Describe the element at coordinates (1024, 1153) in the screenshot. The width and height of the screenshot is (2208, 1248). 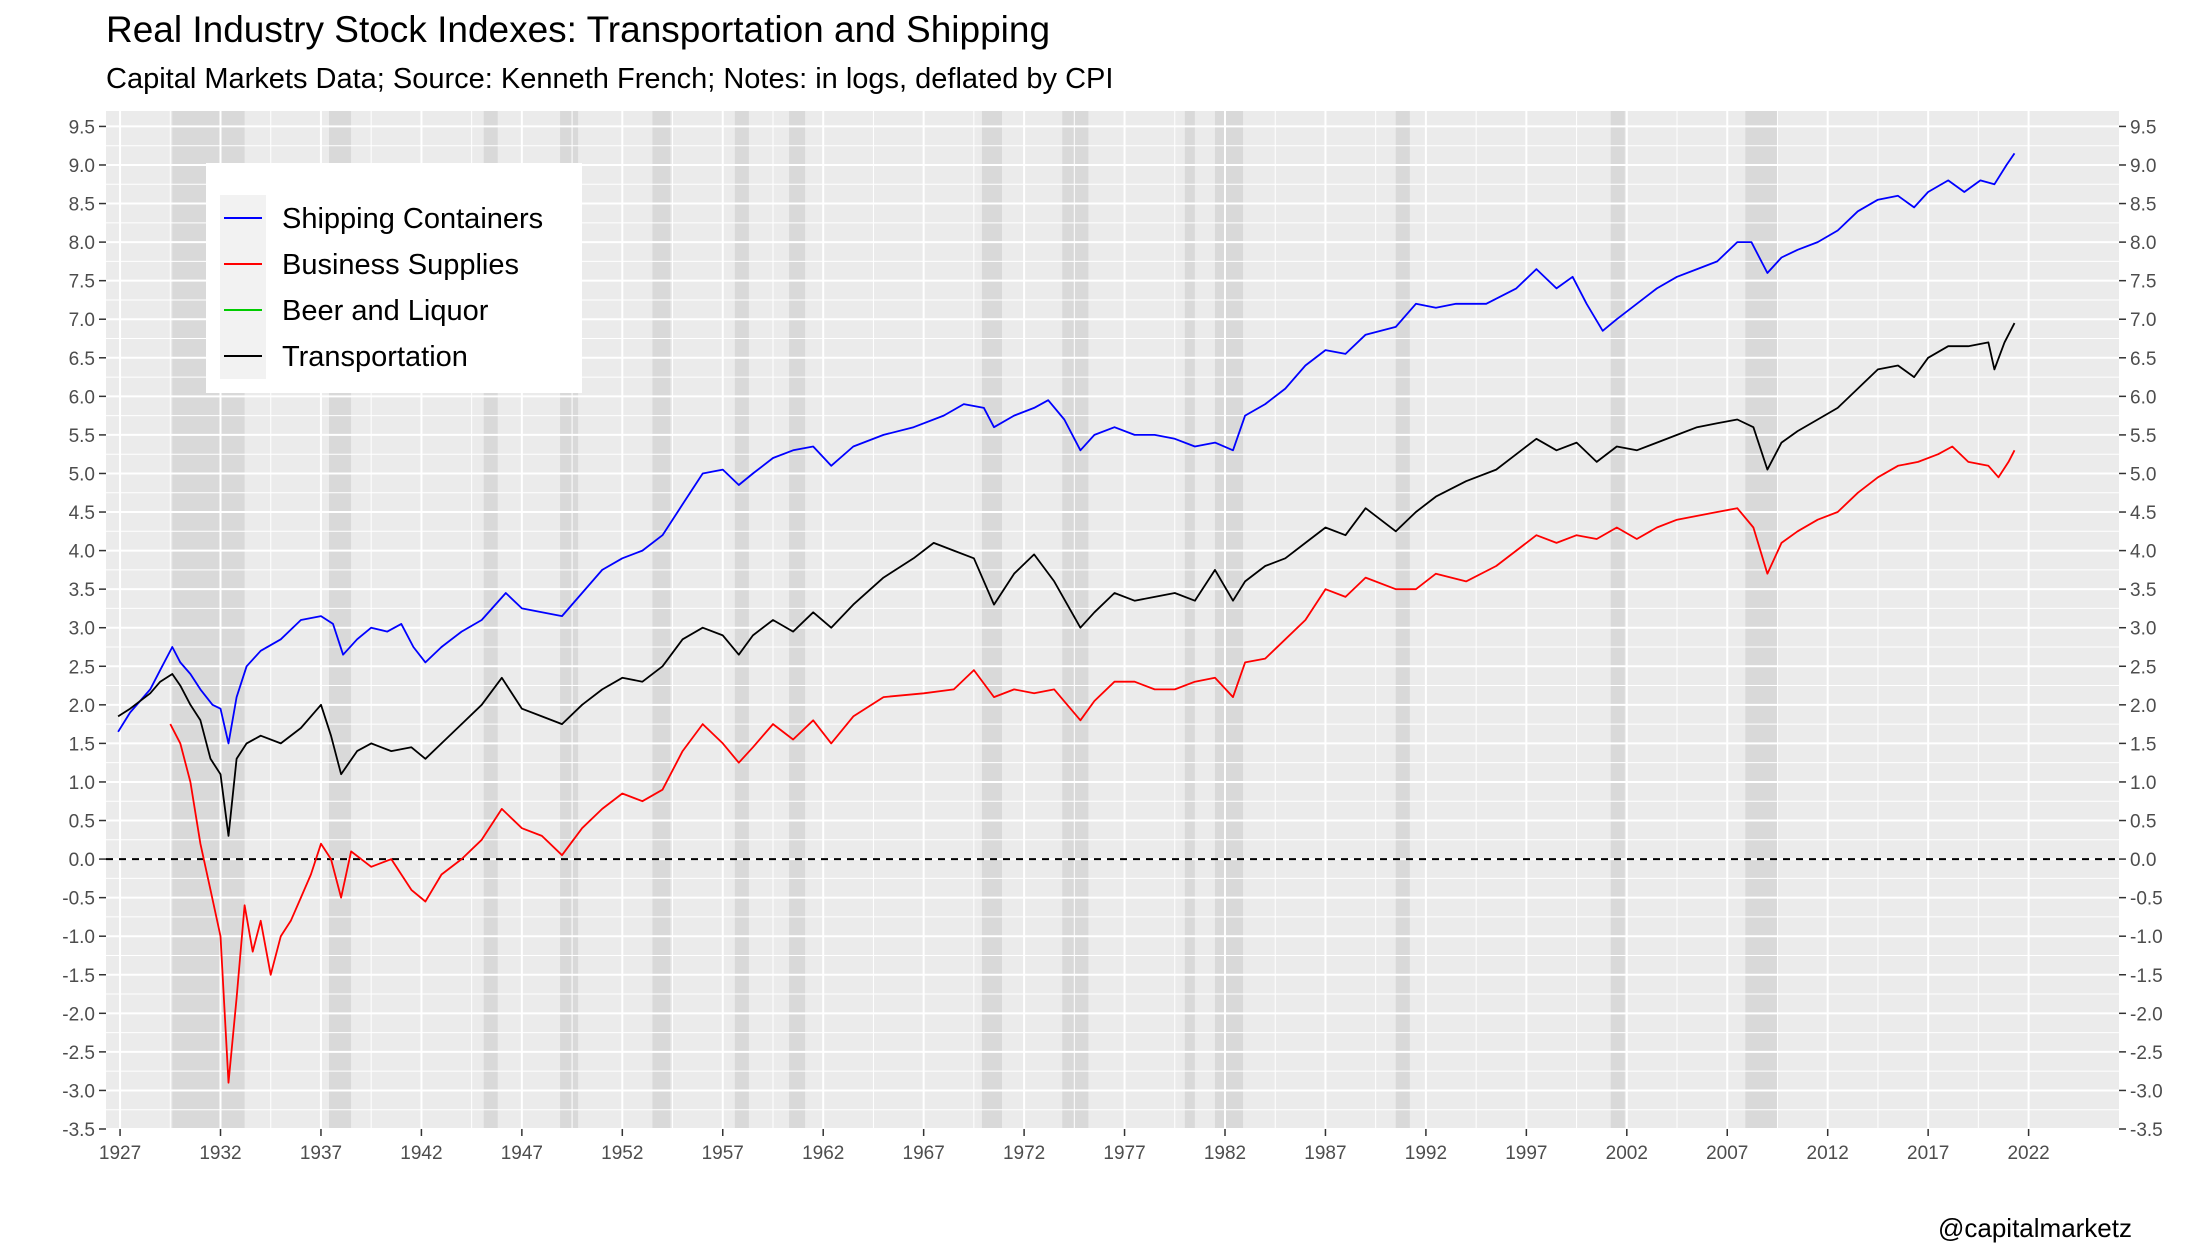
I see `x-tick-label: 1972` at that location.